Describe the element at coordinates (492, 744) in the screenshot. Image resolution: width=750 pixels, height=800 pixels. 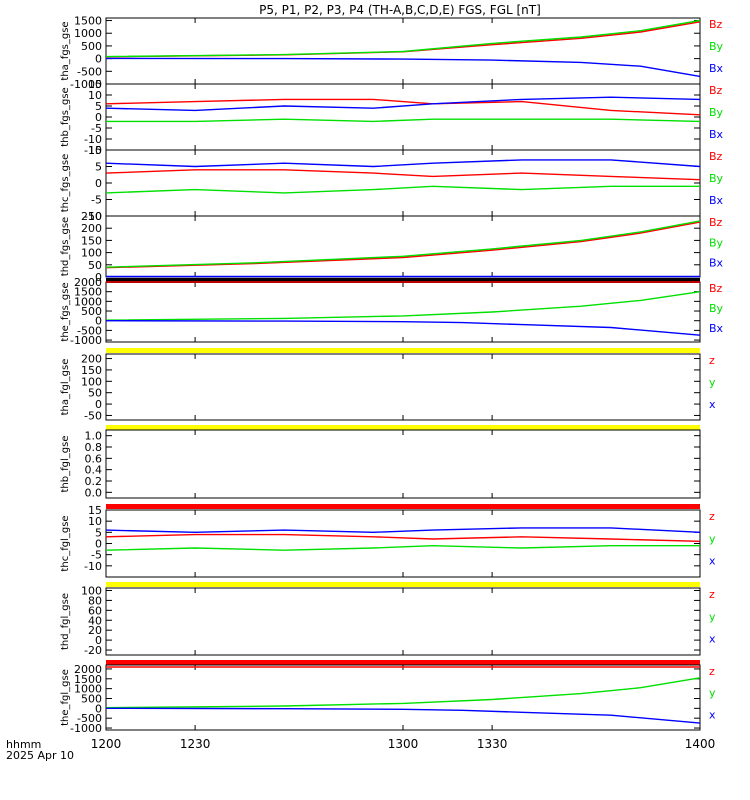
I see `time-tick-label: 1330` at that location.